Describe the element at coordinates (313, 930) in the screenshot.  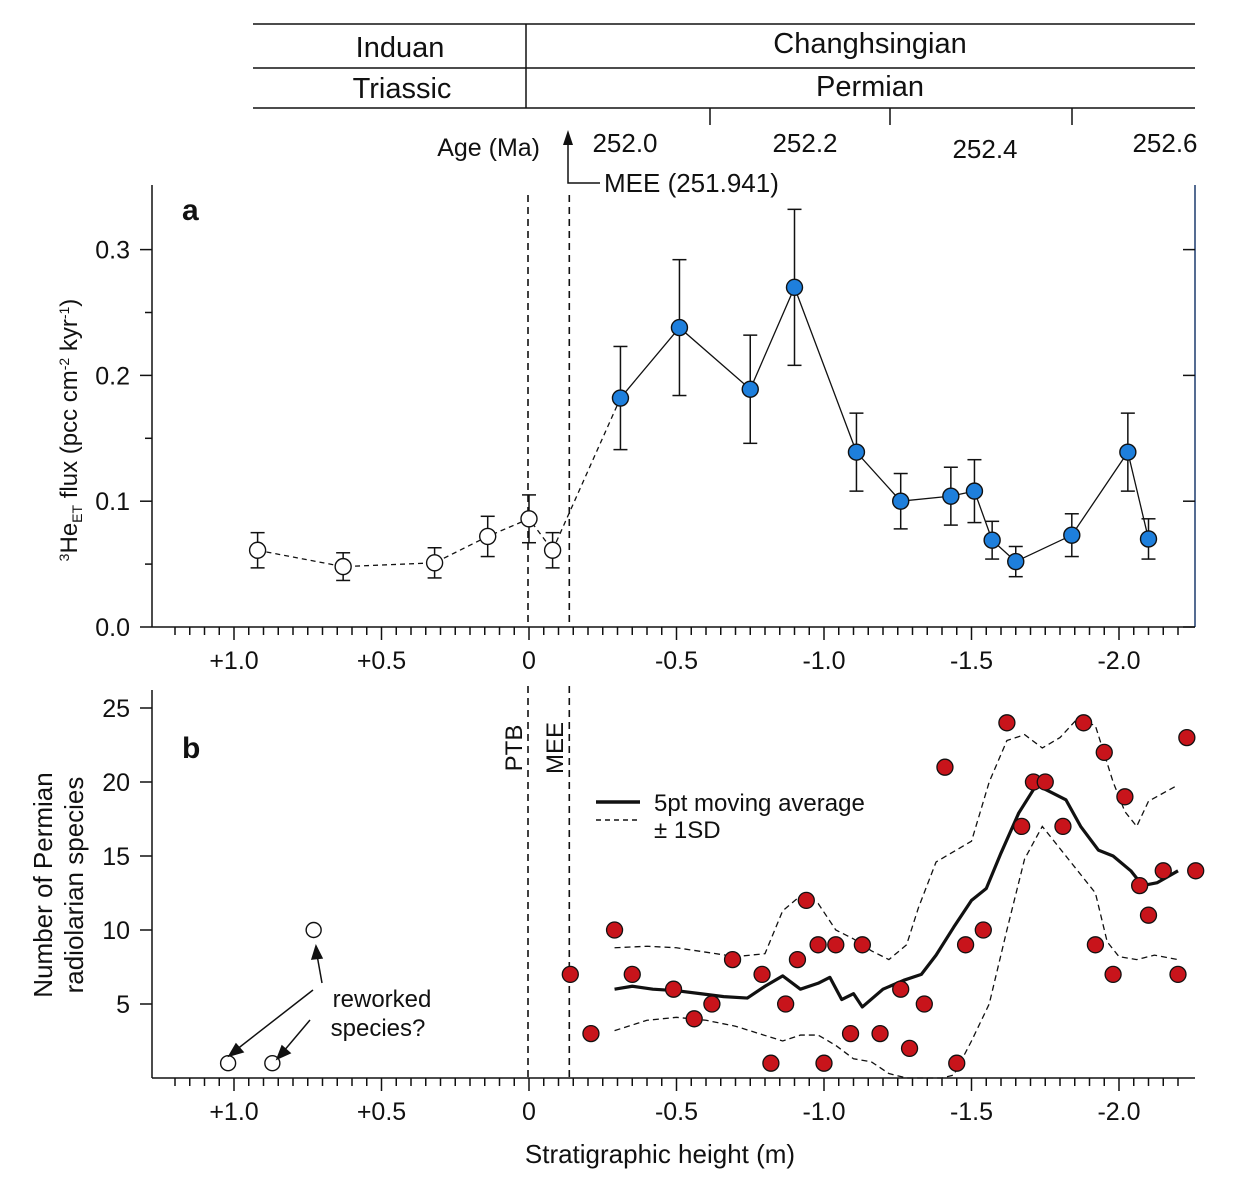
I see `reworked-point` at that location.